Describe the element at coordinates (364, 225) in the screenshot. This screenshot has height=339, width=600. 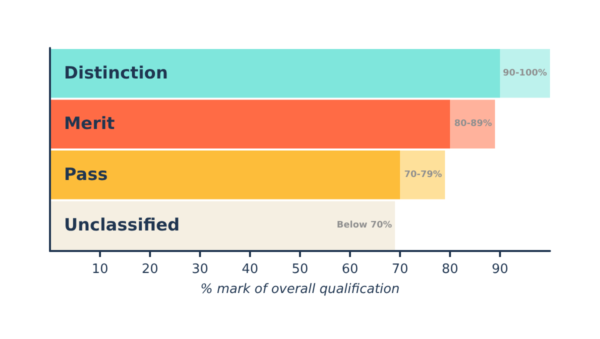
I see `annotation: Below 70%` at that location.